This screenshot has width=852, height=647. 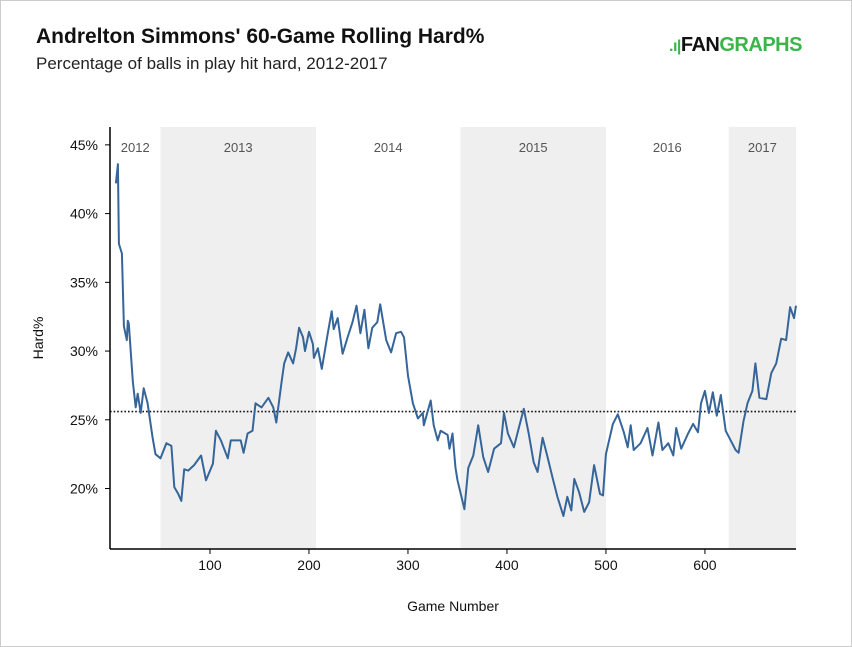 I want to click on x-tick-label: 400, so click(x=507, y=565).